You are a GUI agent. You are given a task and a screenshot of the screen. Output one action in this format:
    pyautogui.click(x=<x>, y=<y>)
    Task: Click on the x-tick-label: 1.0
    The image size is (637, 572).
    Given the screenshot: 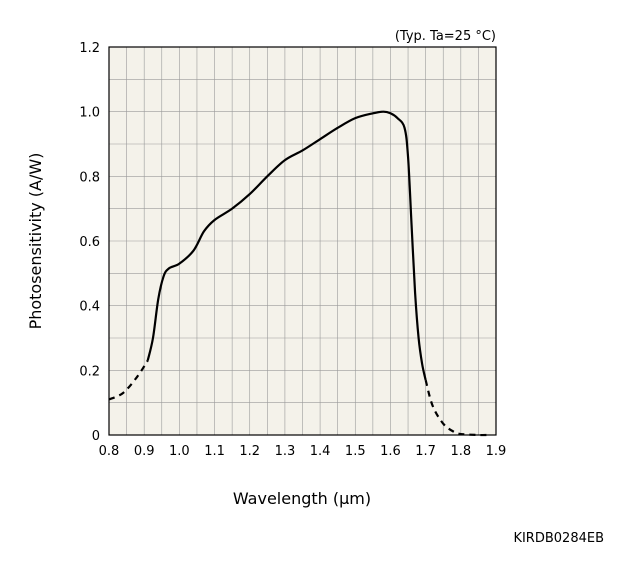 What is the action you would take?
    pyautogui.click(x=179, y=451)
    